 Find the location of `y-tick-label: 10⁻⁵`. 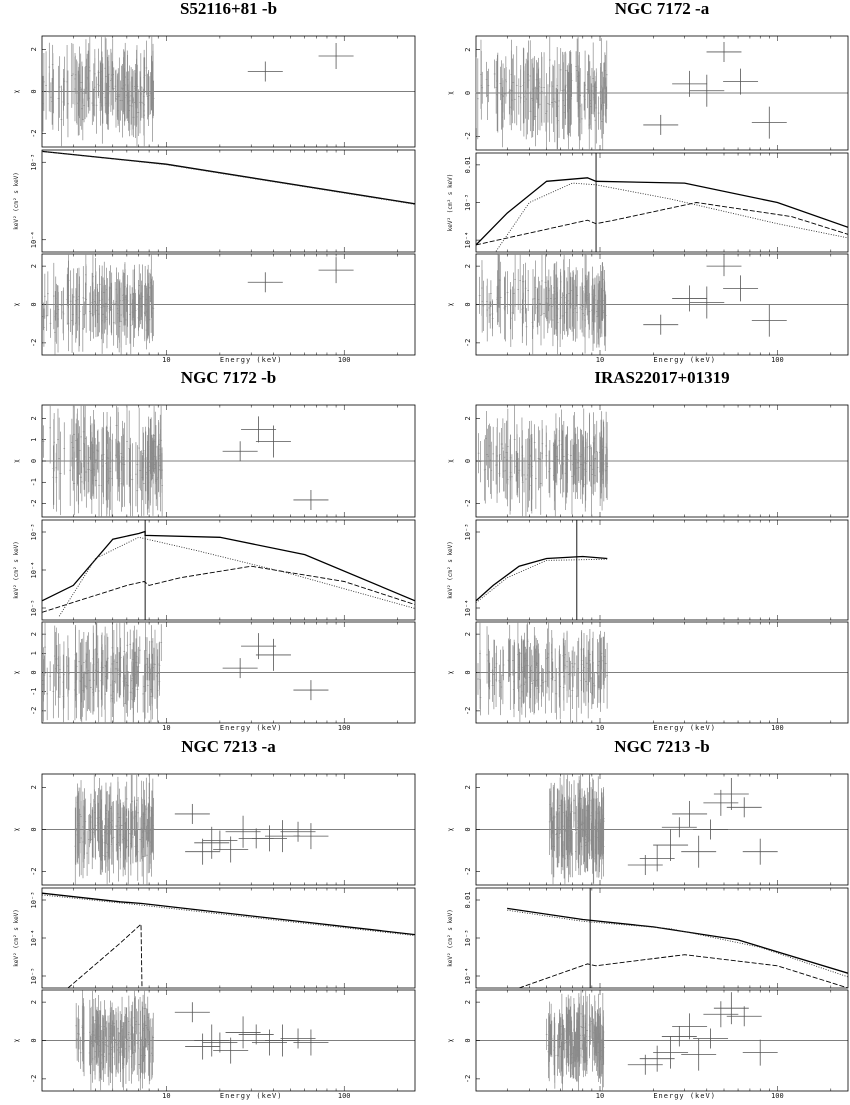

y-tick-label: 10⁻⁵ is located at coordinates (34, 976).